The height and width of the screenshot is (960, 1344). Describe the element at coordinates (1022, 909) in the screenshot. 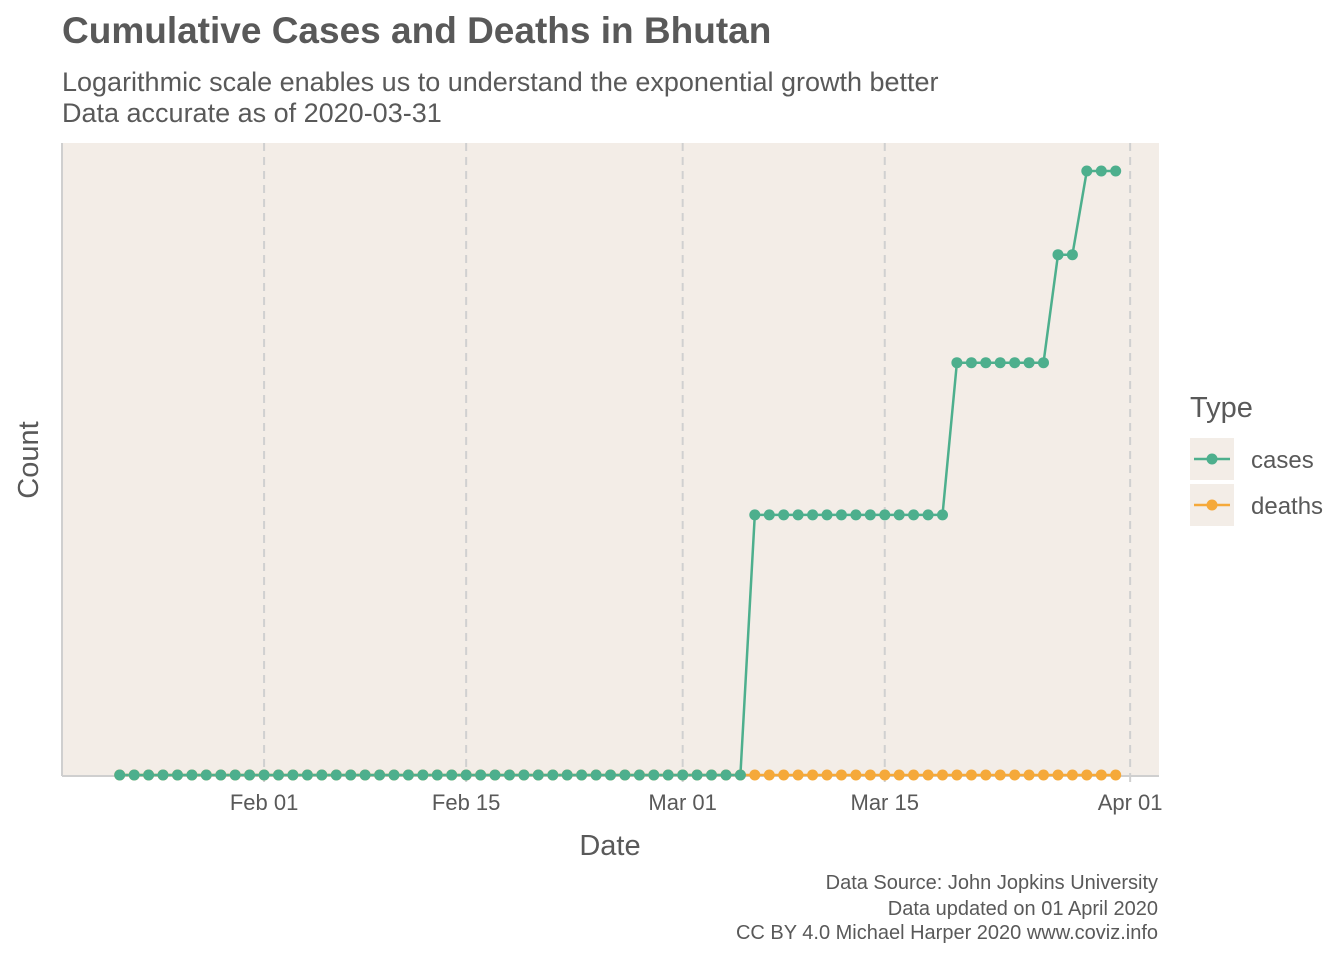

I see `caption-updated: Data updated on 01 April 2020` at that location.